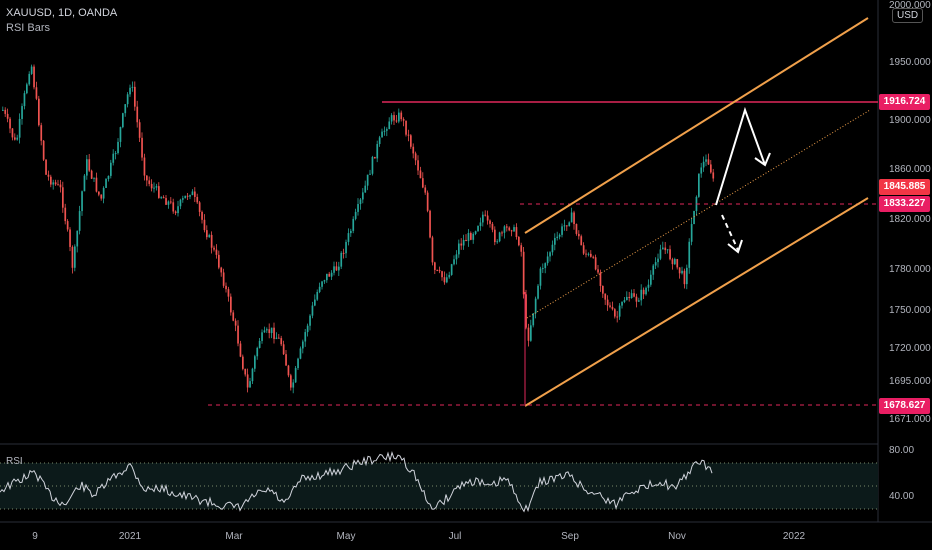 The image size is (932, 550). What do you see at coordinates (14, 461) in the screenshot?
I see `rsi-pane-label: RSI` at bounding box center [14, 461].